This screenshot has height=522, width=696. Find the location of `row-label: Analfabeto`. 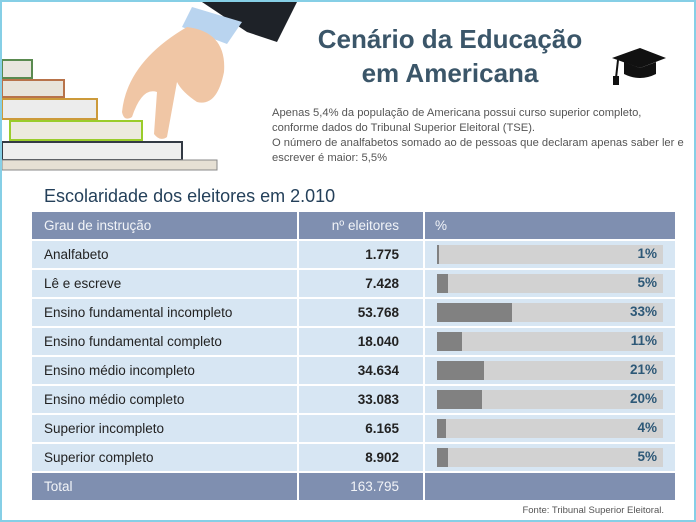

row-label: Analfabeto is located at coordinates (164, 254).